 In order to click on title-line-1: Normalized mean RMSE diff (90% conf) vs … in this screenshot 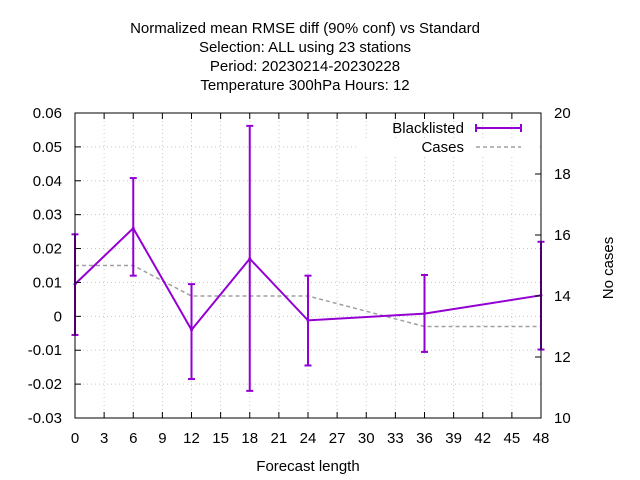, I will do `click(305, 28)`.